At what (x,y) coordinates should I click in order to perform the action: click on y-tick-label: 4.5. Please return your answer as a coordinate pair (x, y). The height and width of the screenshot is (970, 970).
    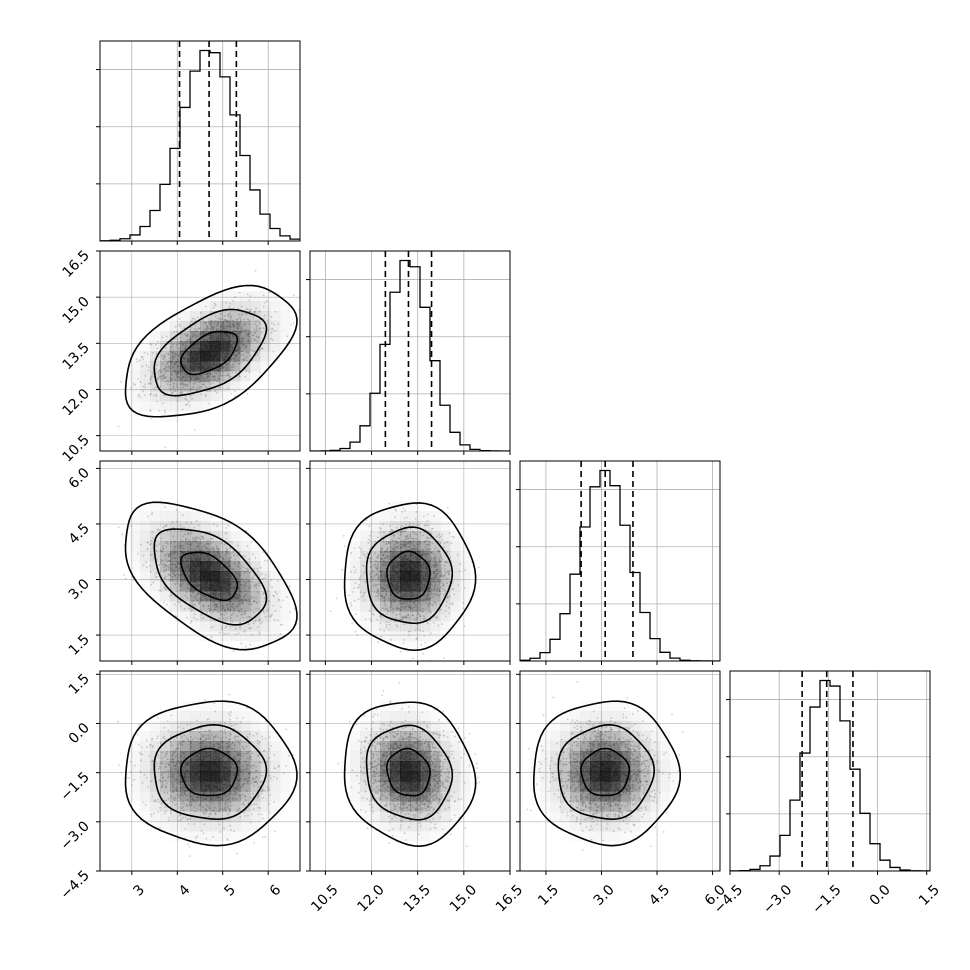
    Looking at the image, I should click on (79, 533).